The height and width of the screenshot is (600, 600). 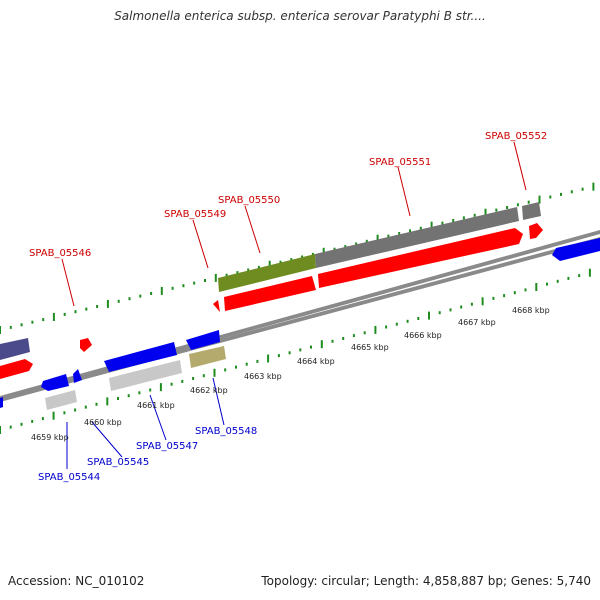 I want to click on scale-label-4666: 4666 kbp, so click(x=423, y=335).